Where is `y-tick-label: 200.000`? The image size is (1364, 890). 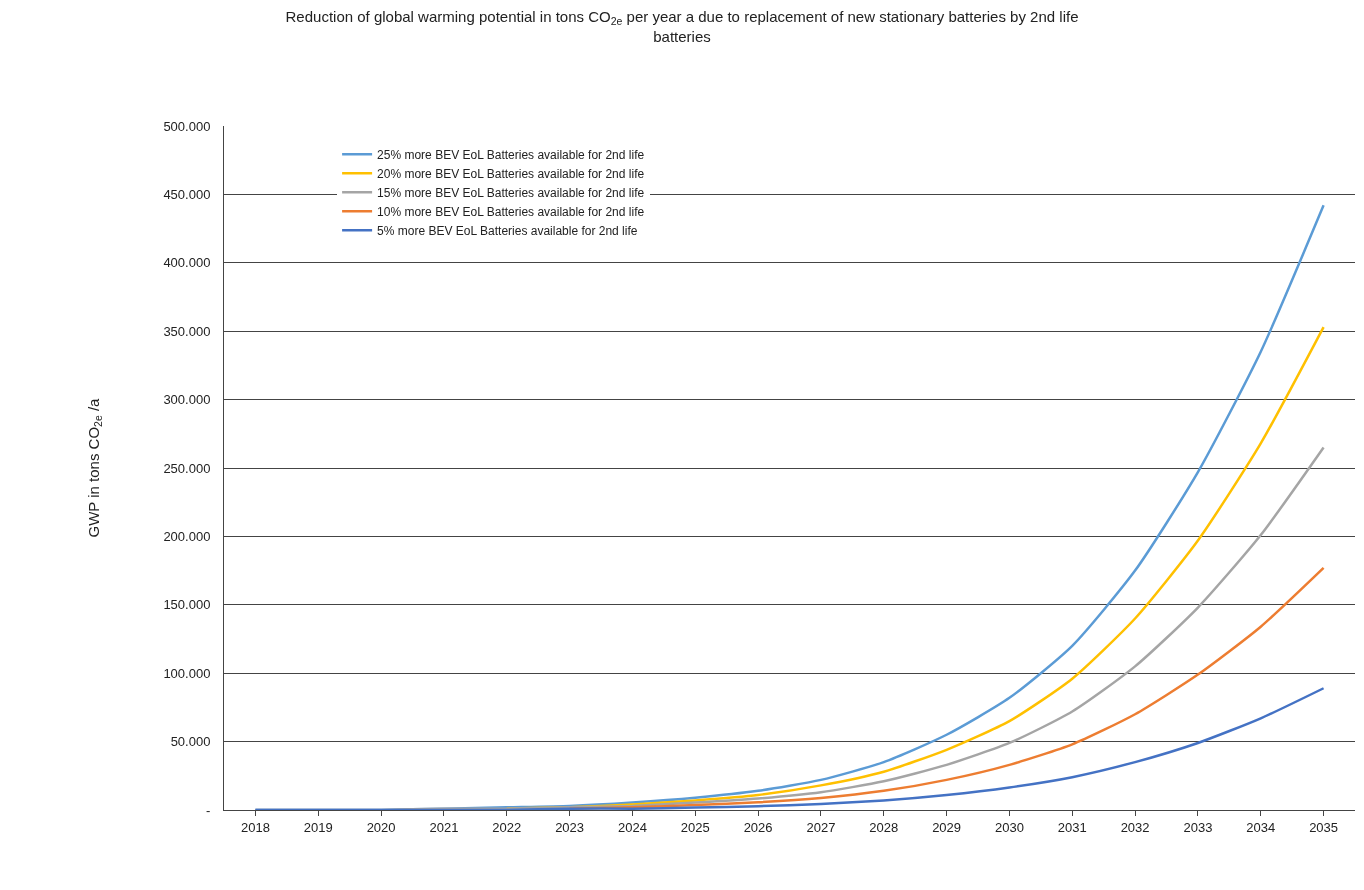
y-tick-label: 200.000 is located at coordinates (187, 536).